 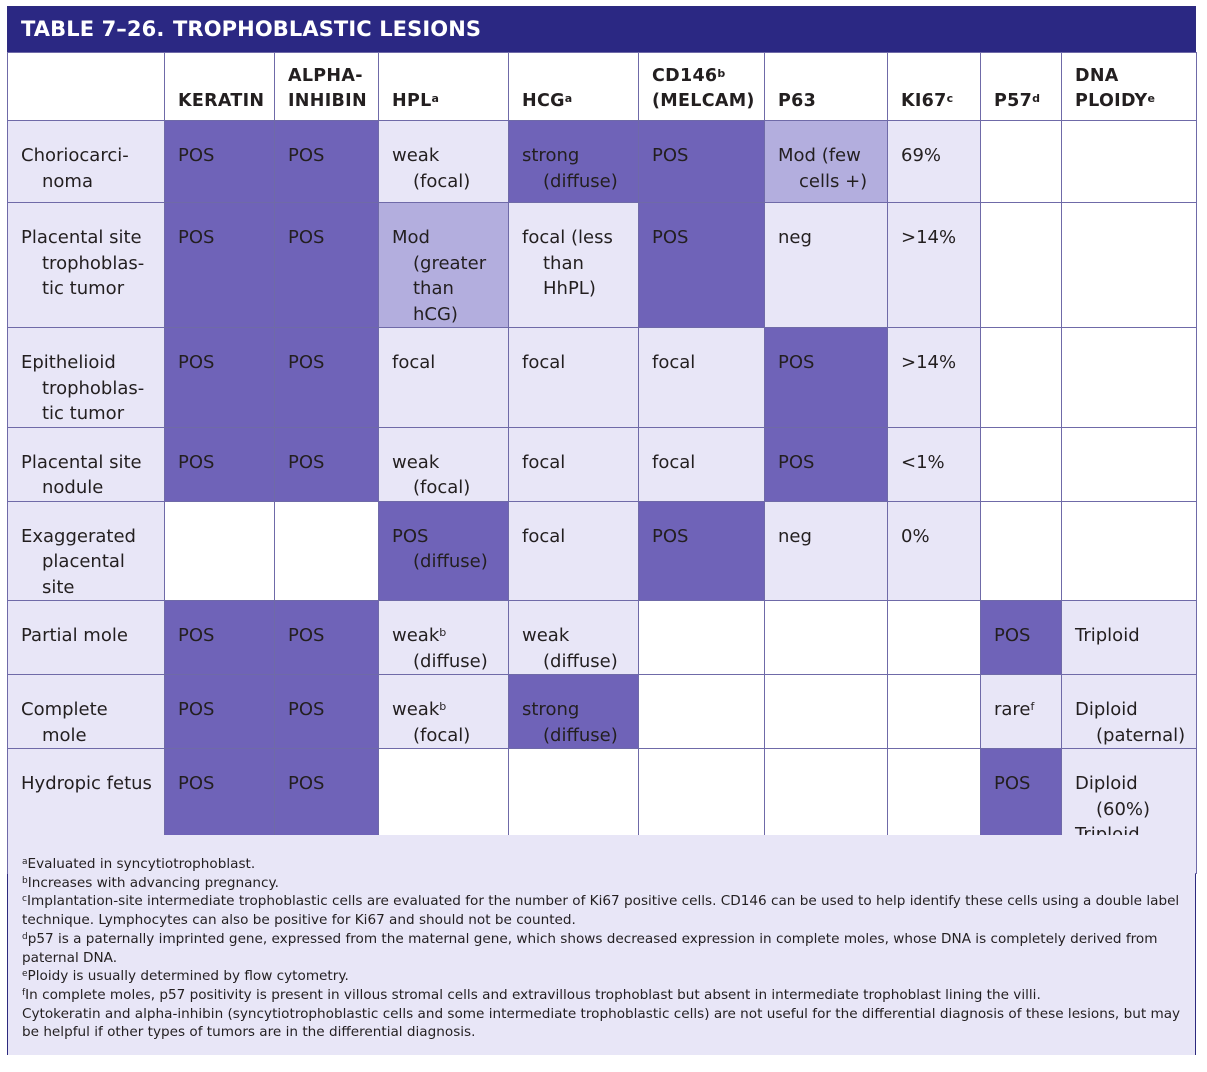 What do you see at coordinates (87, 636) in the screenshot?
I see `row-label-line: Partial mole` at bounding box center [87, 636].